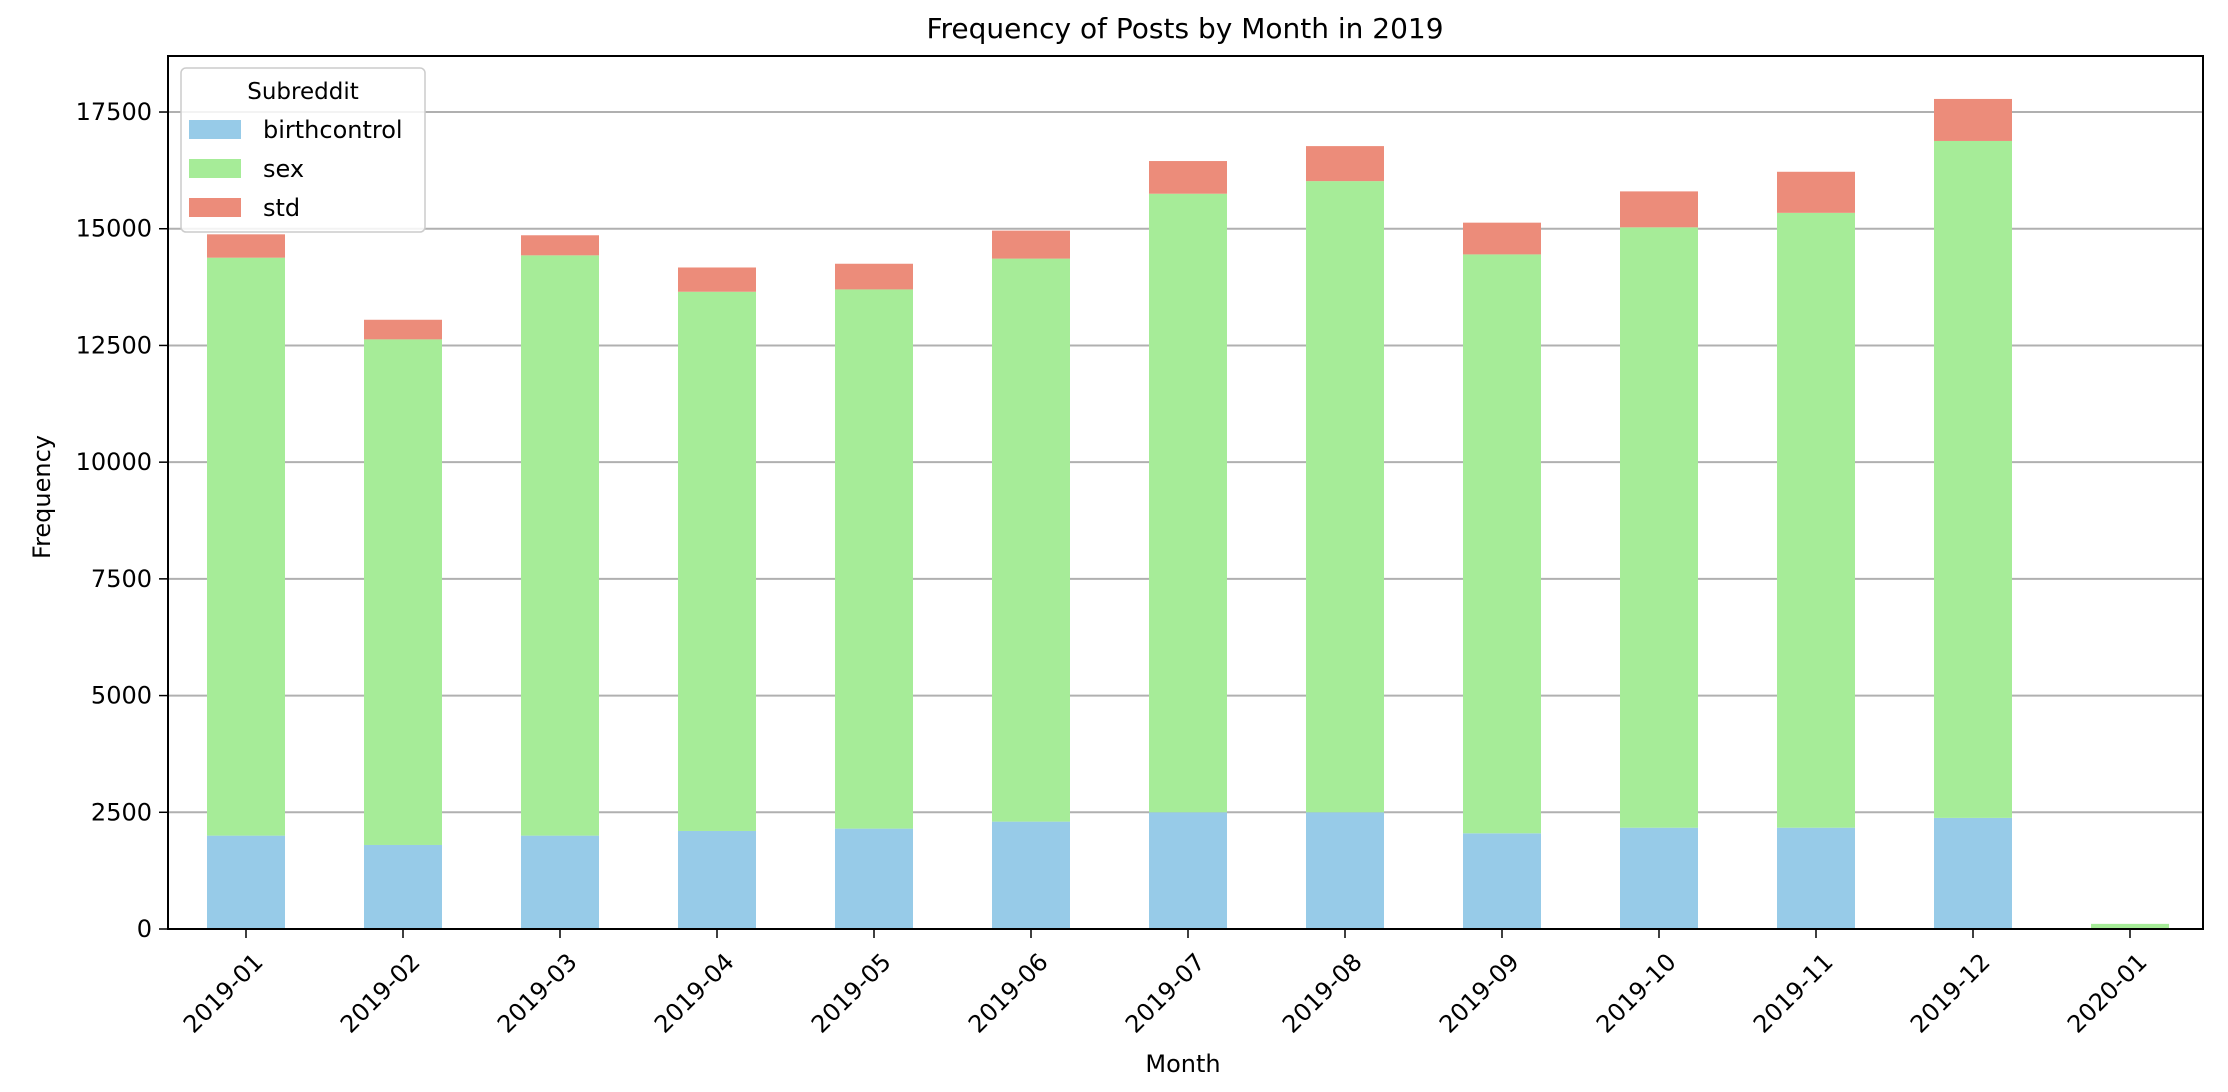 Image resolution: width=2228 pixels, height=1092 pixels. What do you see at coordinates (333, 130) in the screenshot?
I see `legend-label-birthcontrol: birthcontrol` at bounding box center [333, 130].